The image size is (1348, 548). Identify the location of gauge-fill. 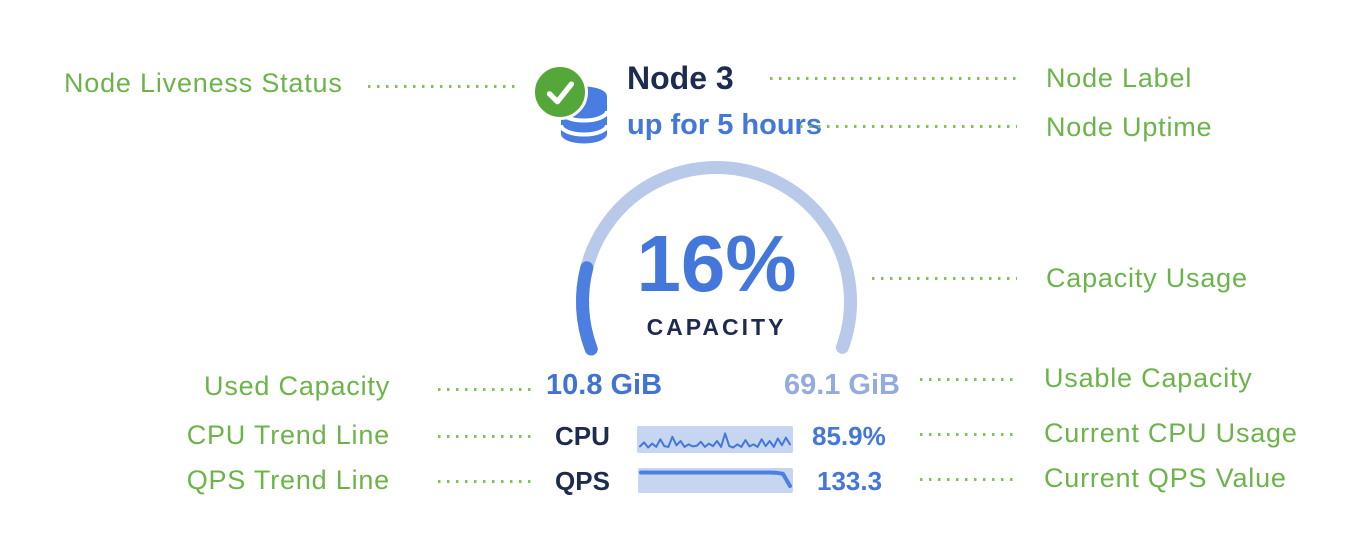
(587, 308).